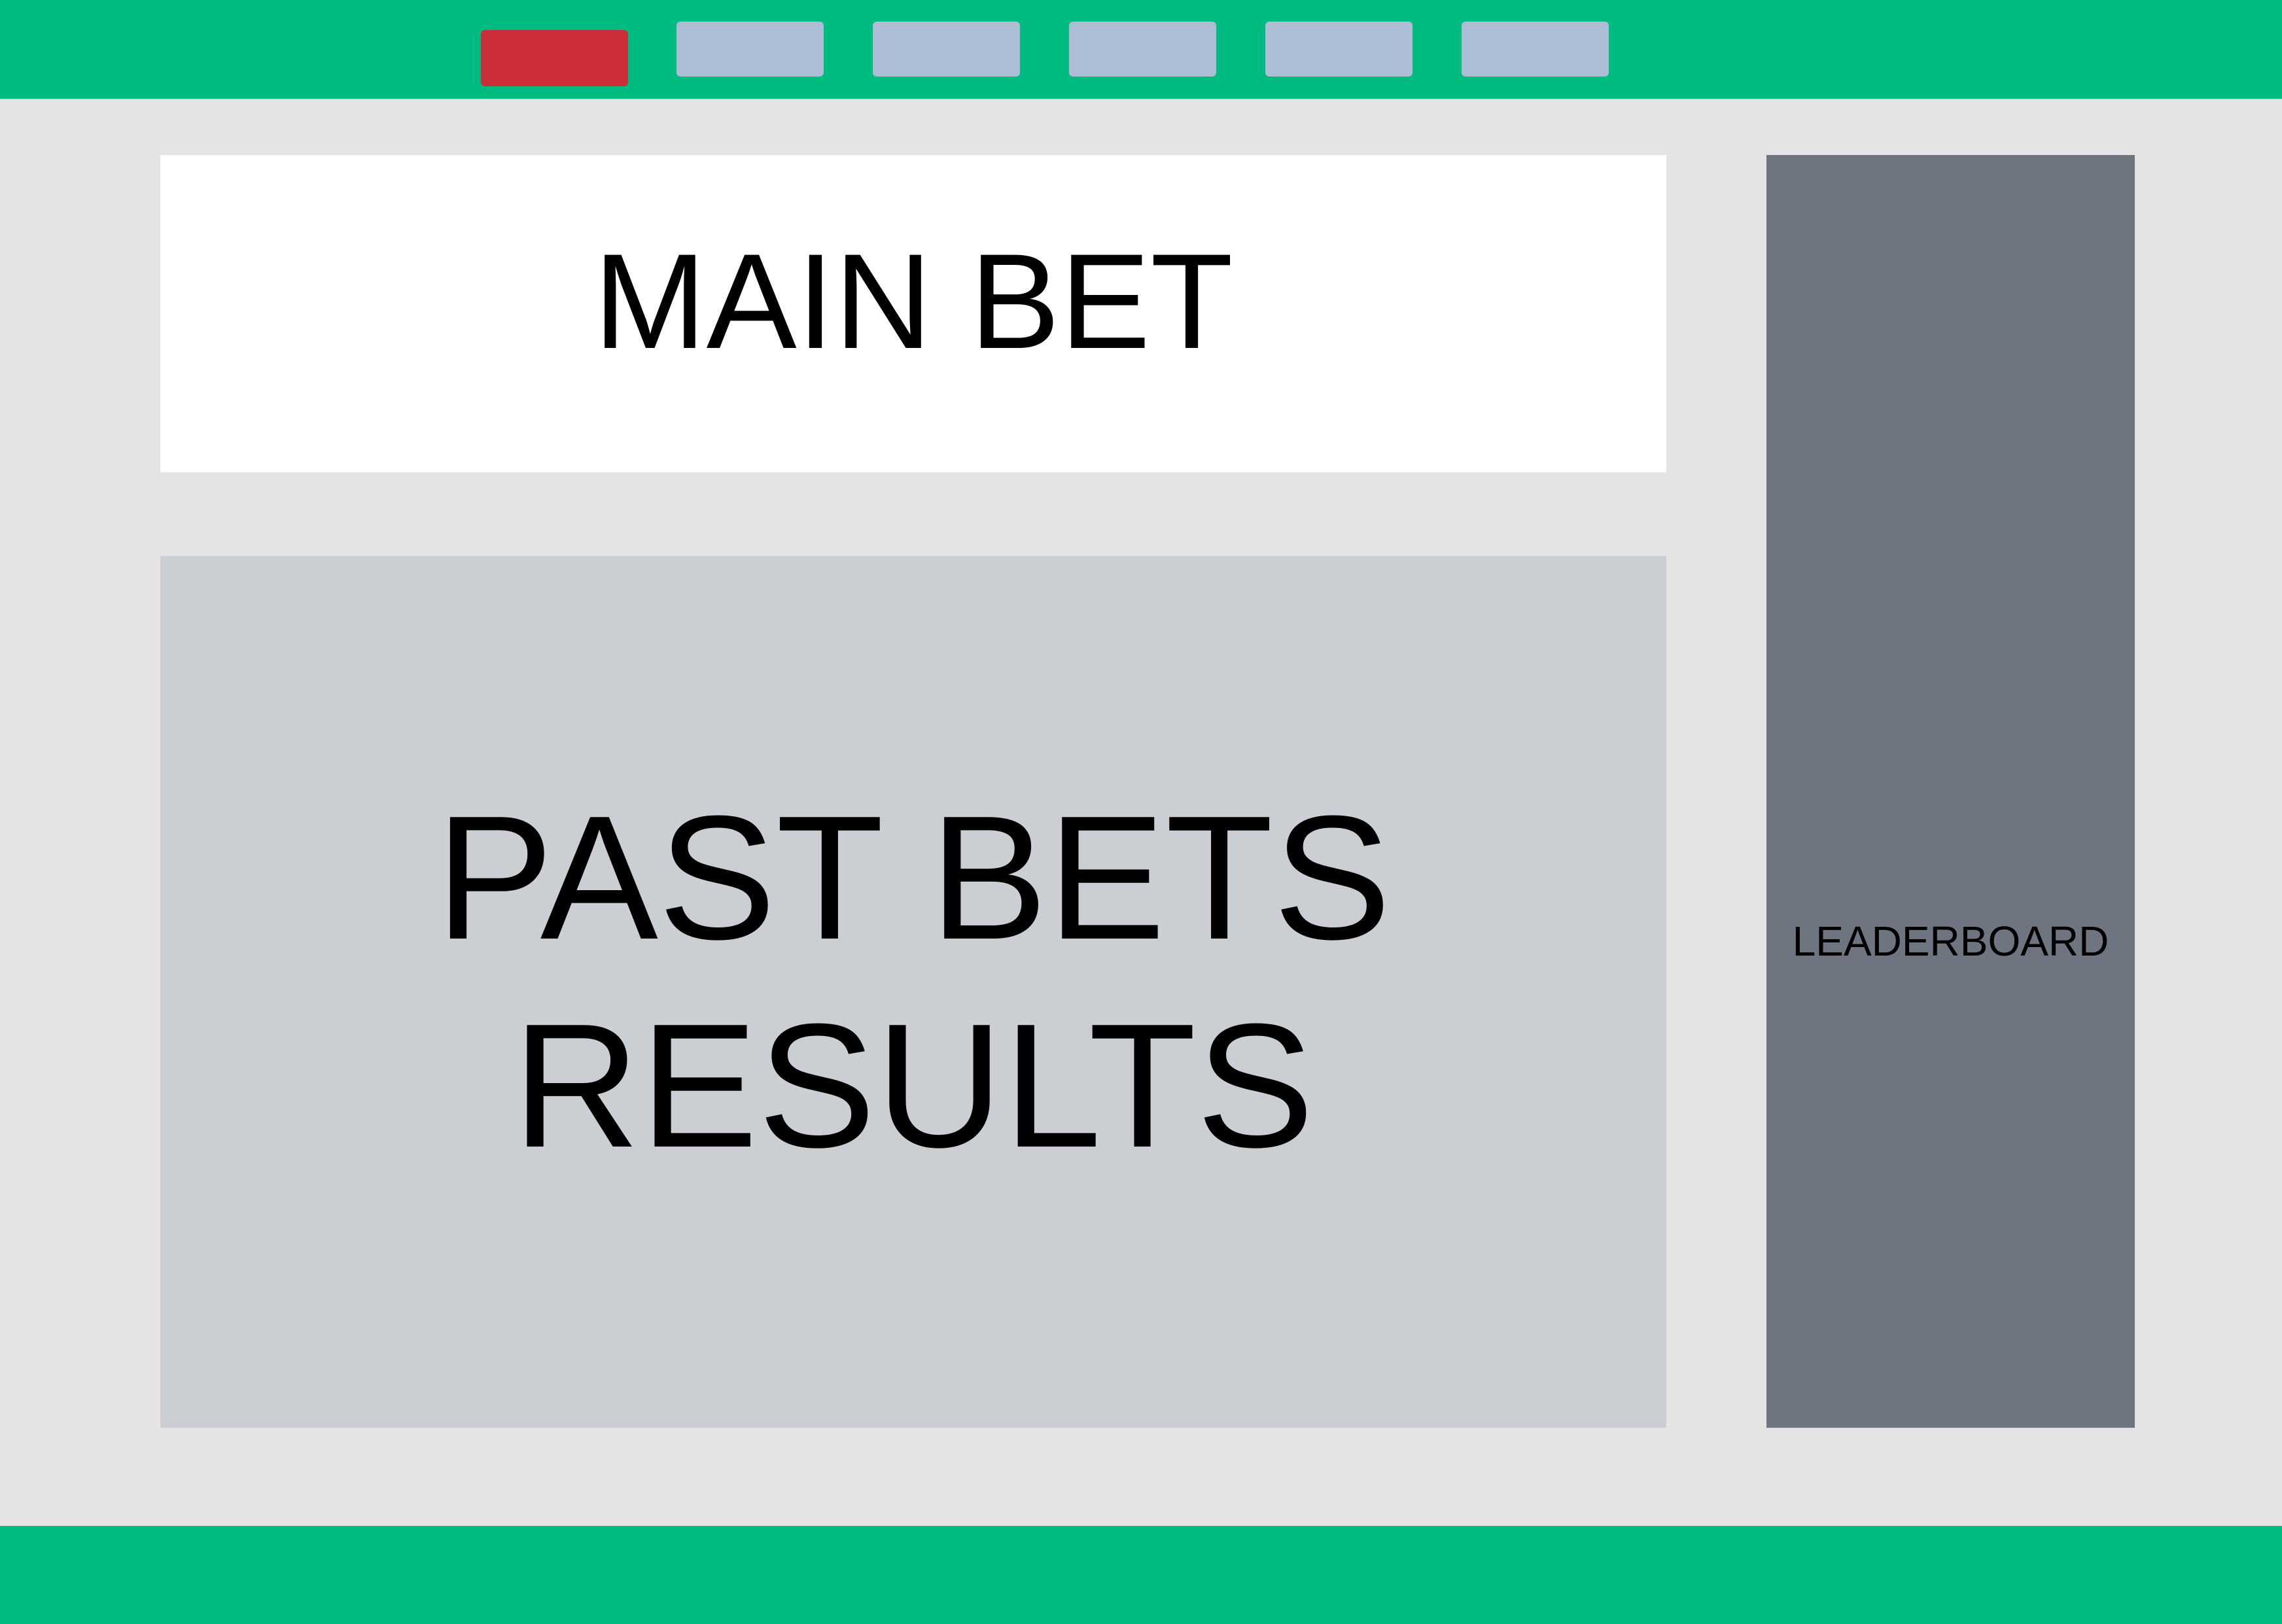 Image resolution: width=2282 pixels, height=1624 pixels. I want to click on nav-button-1-active, so click(554, 58).